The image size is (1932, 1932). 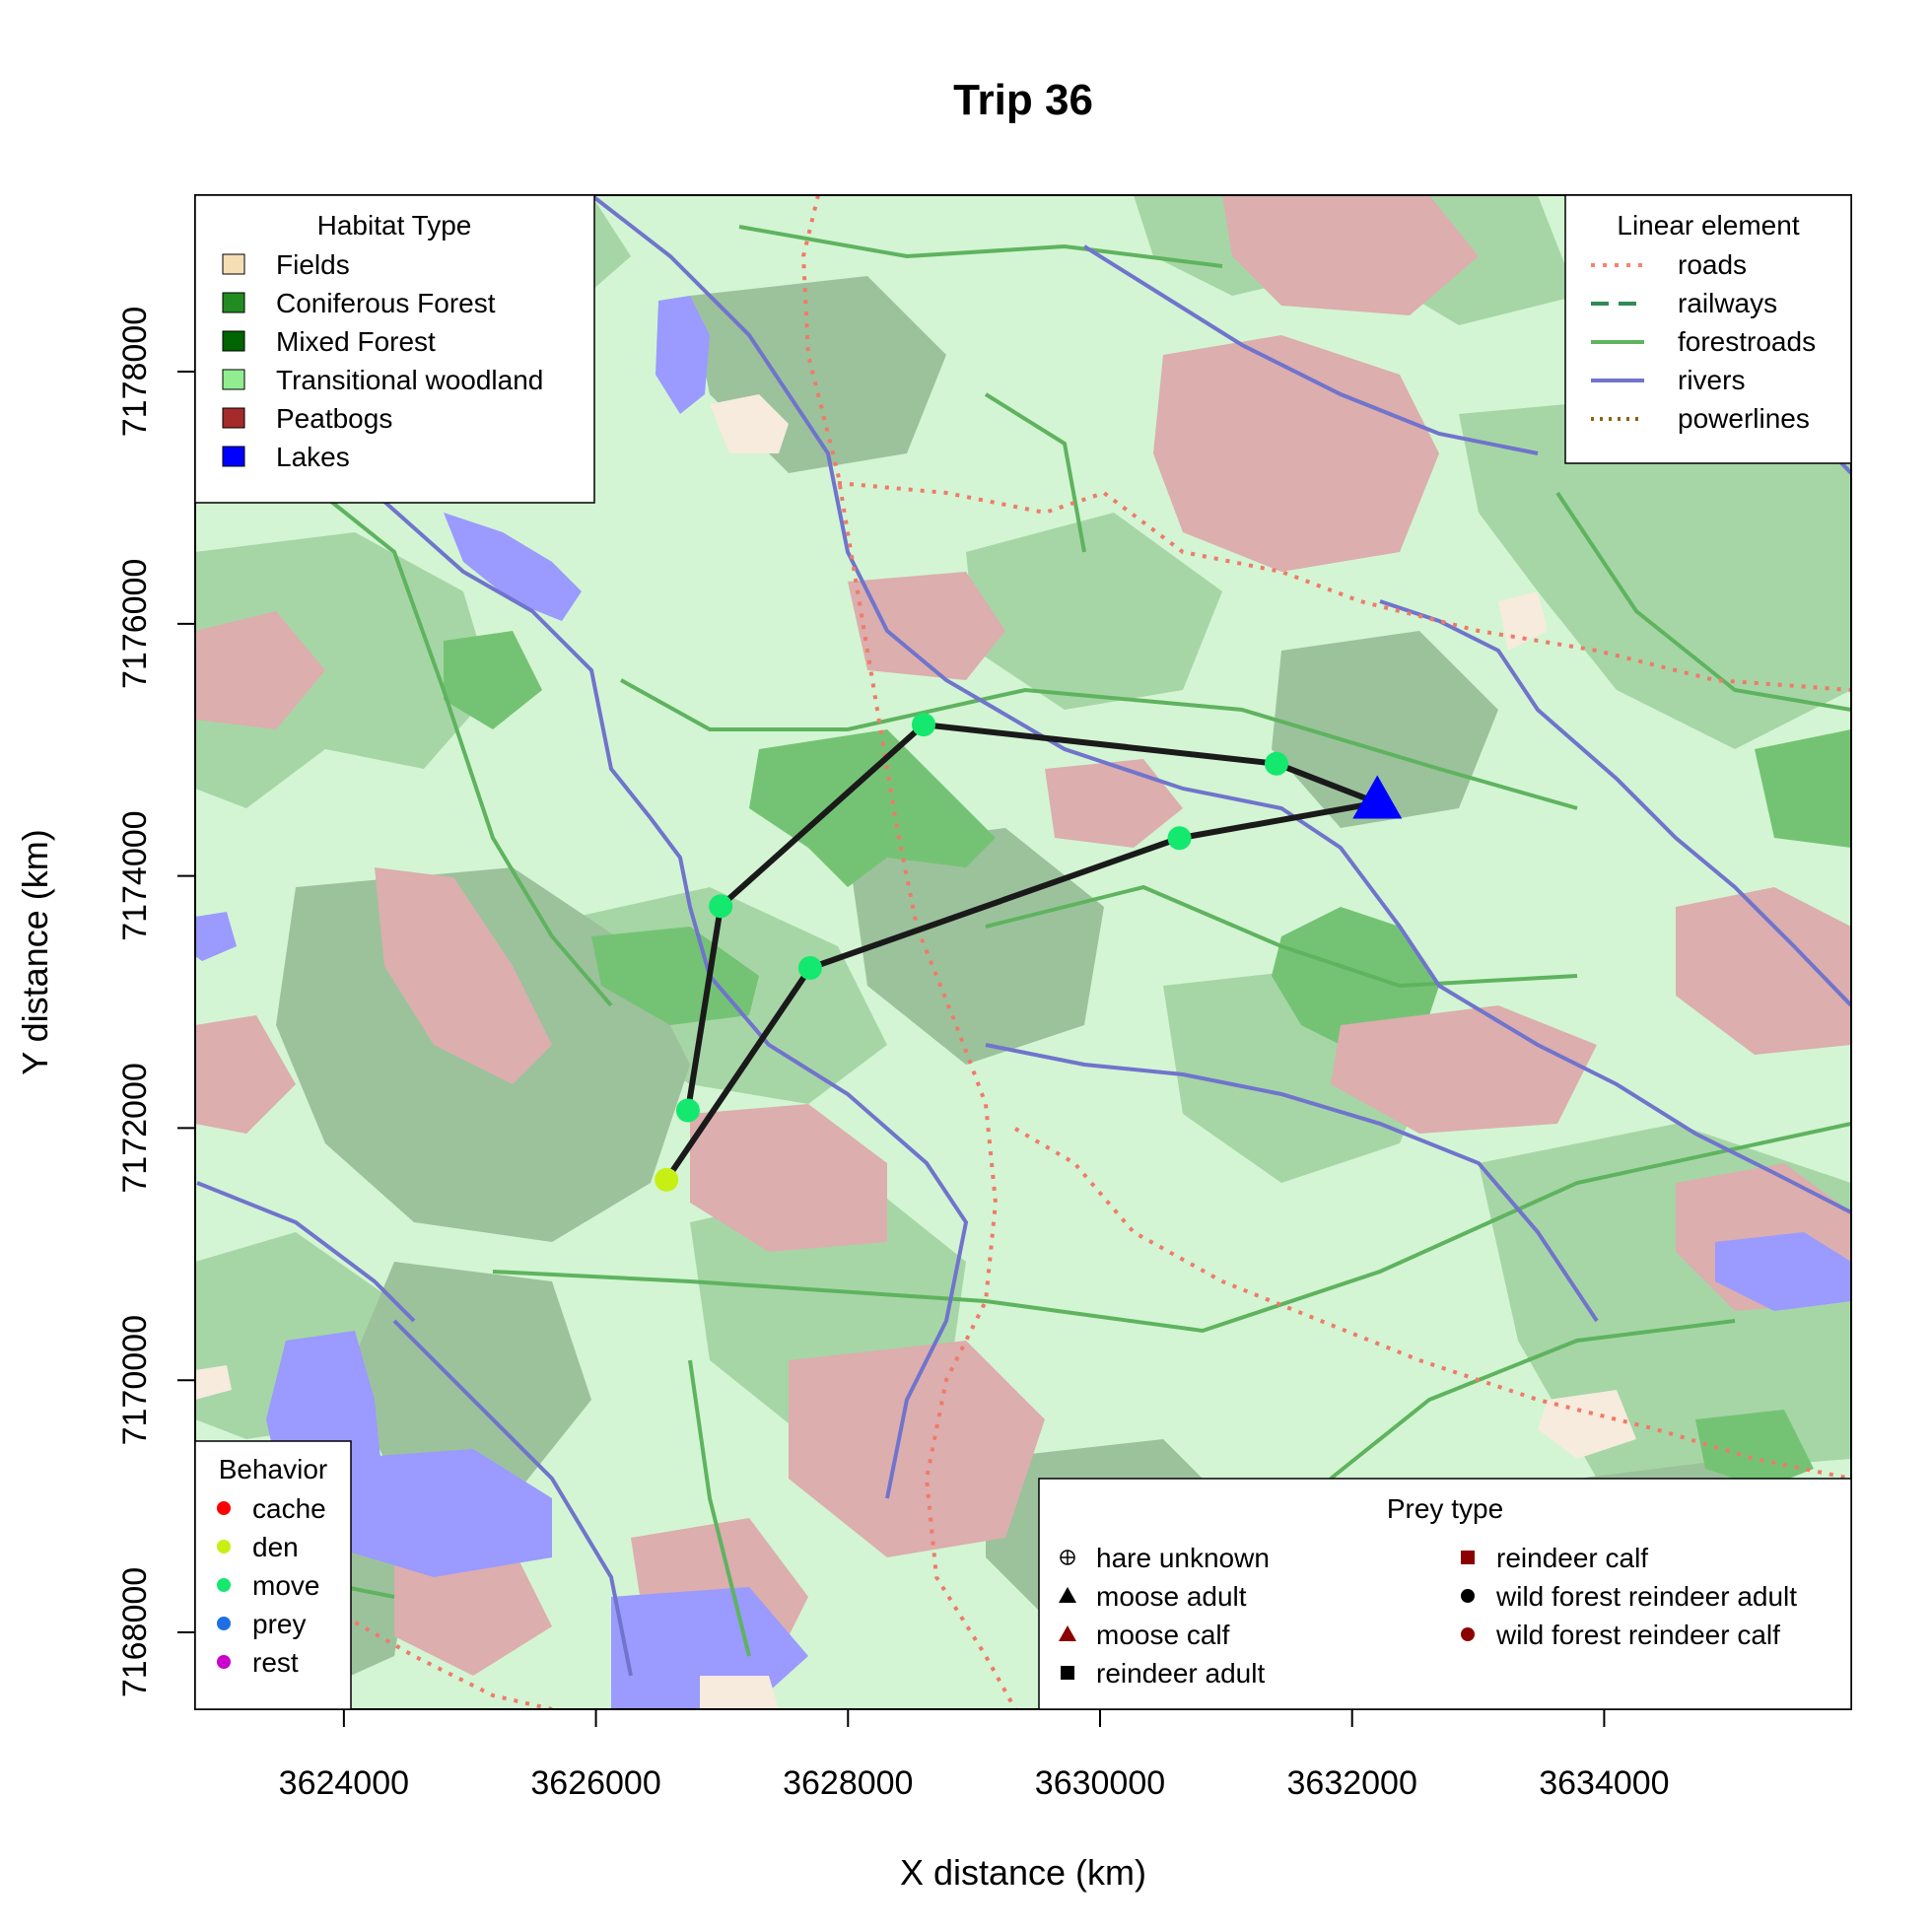 What do you see at coordinates (1023, 1873) in the screenshot?
I see `x-axis-label: X distance (km)` at bounding box center [1023, 1873].